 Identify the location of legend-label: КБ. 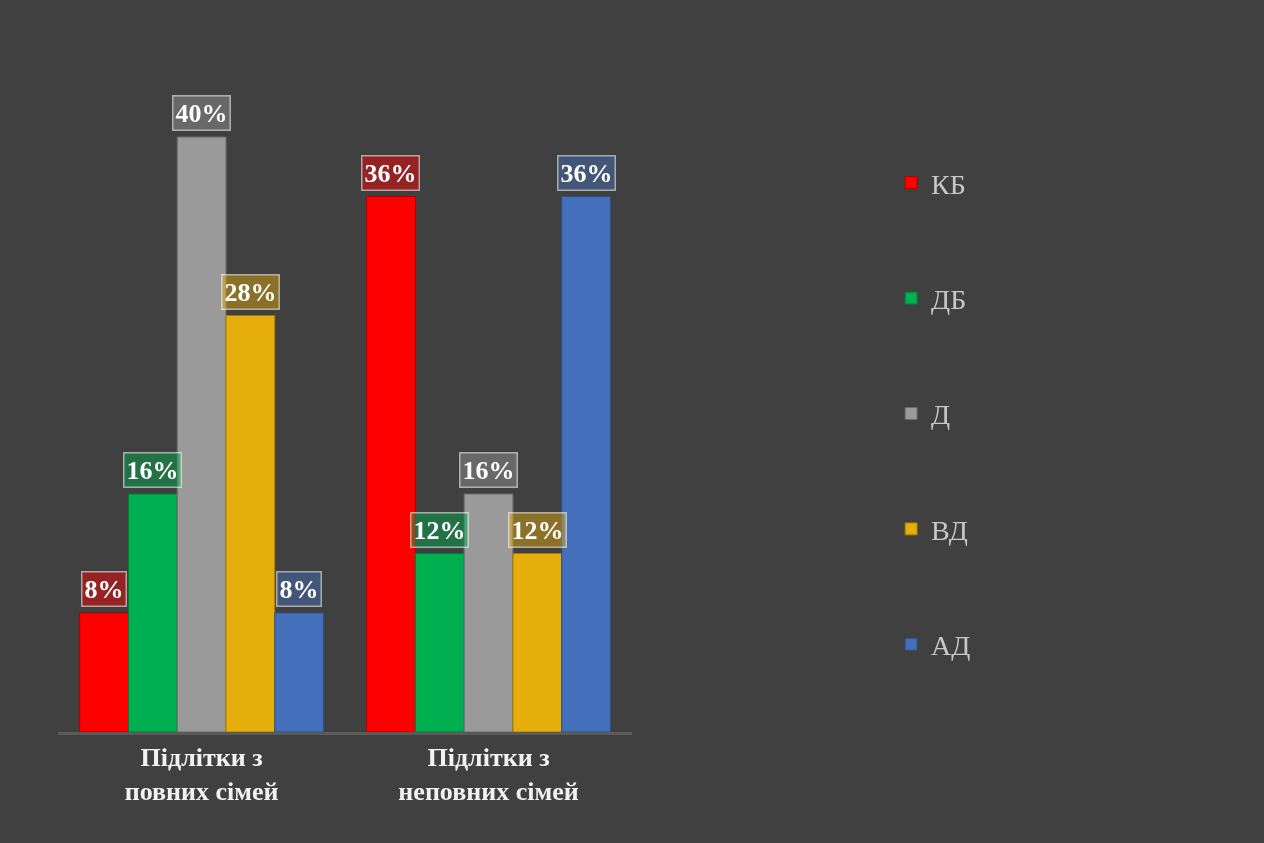
(948, 184).